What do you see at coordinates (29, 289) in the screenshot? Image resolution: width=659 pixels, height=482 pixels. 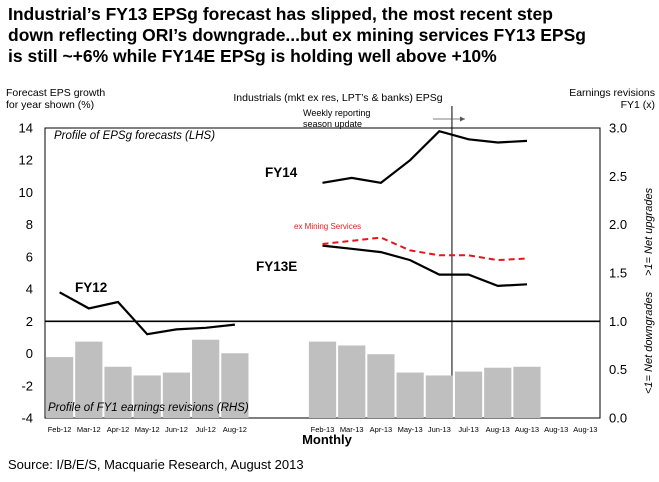 I see `left-tick-label: 4` at bounding box center [29, 289].